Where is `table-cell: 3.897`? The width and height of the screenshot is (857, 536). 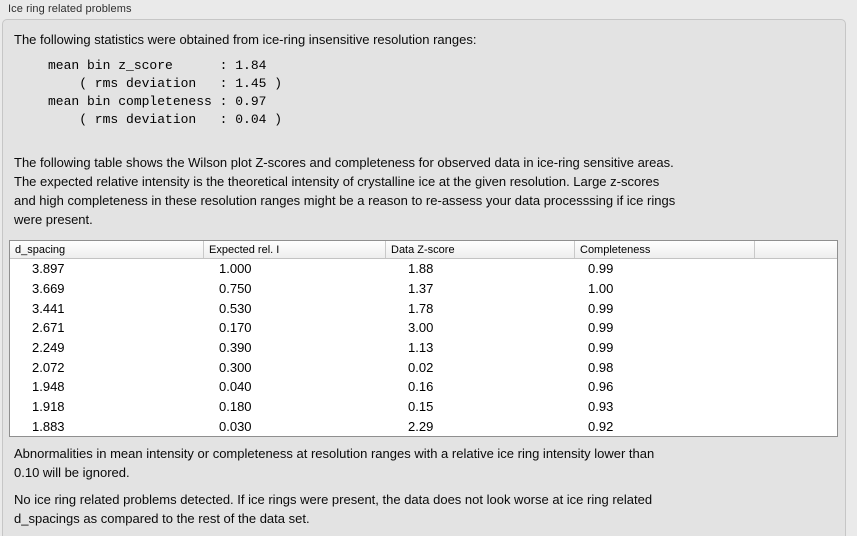 table-cell: 3.897 is located at coordinates (48, 269).